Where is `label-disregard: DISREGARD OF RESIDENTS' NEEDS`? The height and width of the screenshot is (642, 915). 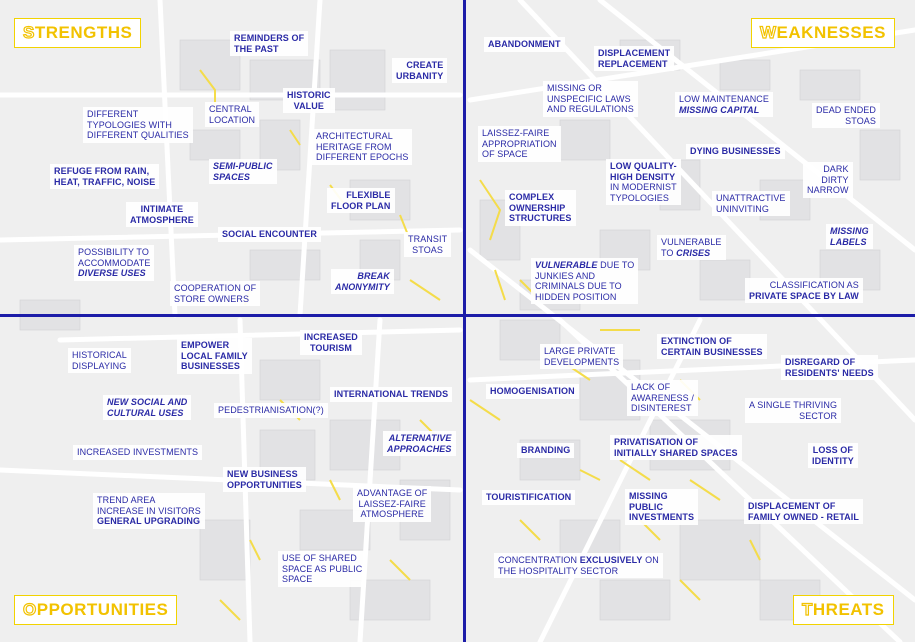 label-disregard: DISREGARD OF RESIDENTS' NEEDS is located at coordinates (829, 367).